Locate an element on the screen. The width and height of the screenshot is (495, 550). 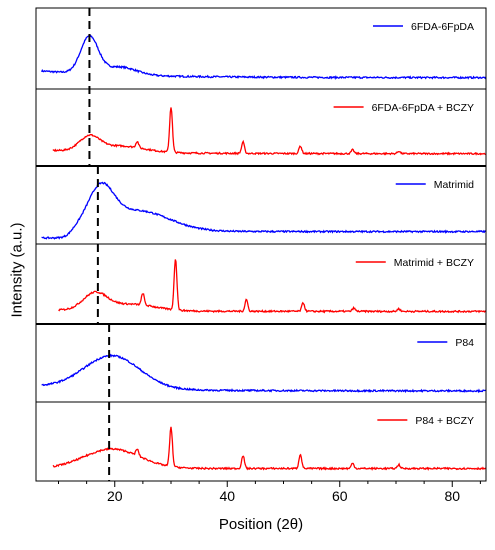
x-tick-label: 80 is located at coordinates (452, 496).